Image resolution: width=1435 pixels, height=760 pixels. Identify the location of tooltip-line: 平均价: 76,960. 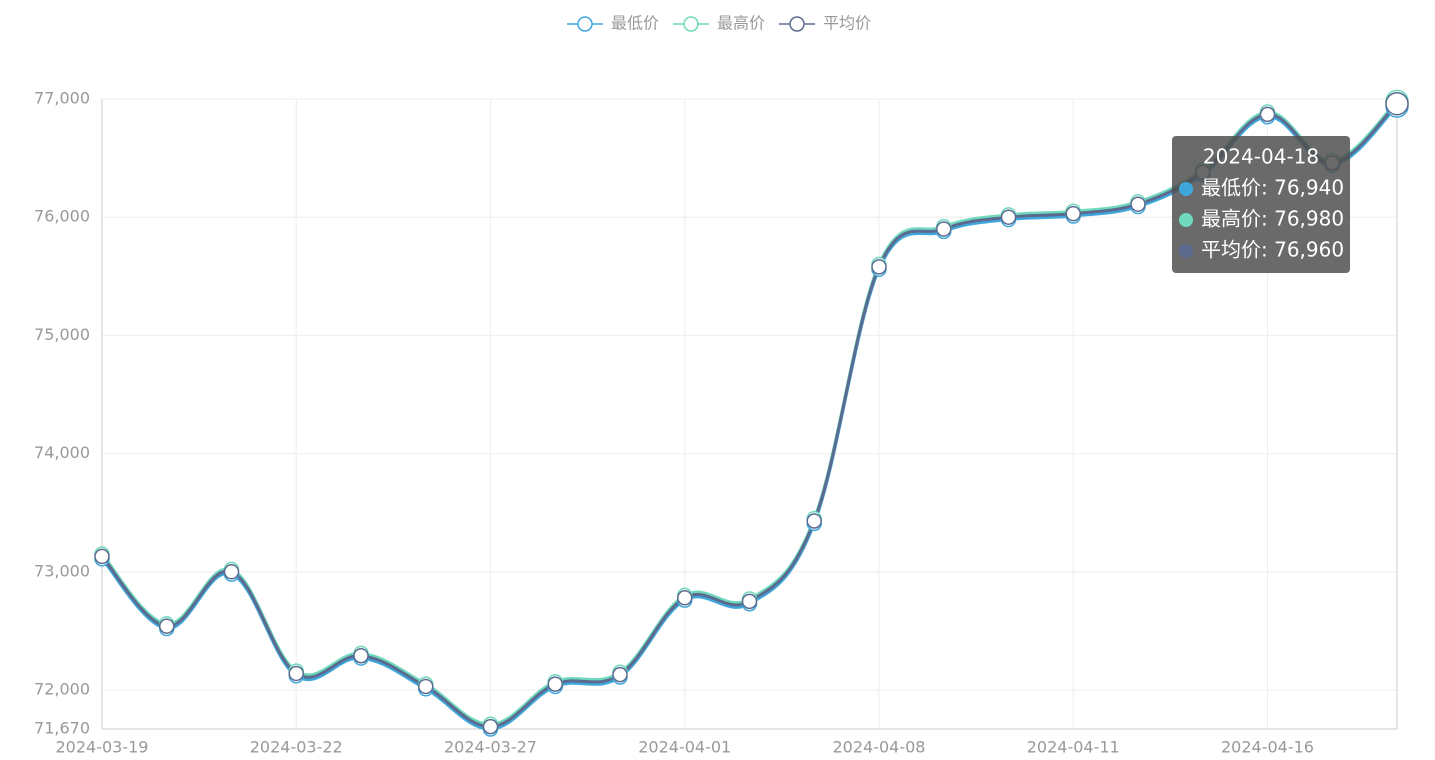
(1272, 250).